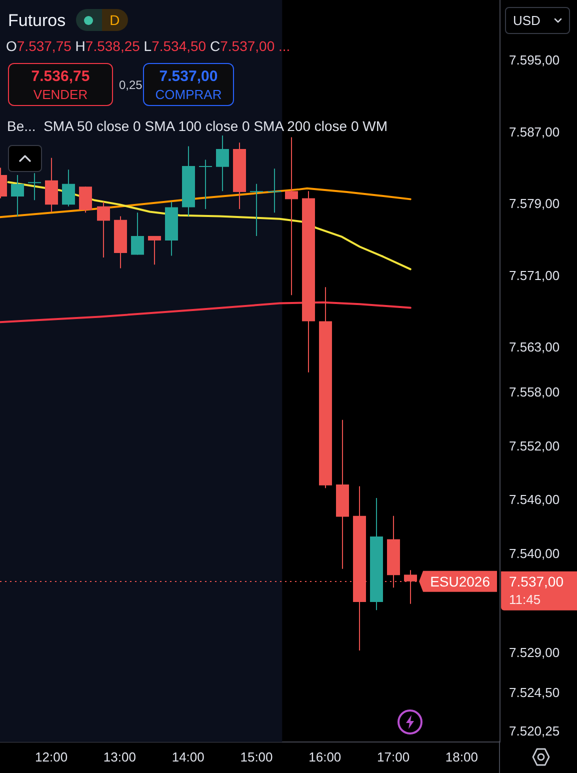 The width and height of the screenshot is (577, 773). Describe the element at coordinates (534, 692) in the screenshot. I see `y-tick-label: 7.524,50` at that location.